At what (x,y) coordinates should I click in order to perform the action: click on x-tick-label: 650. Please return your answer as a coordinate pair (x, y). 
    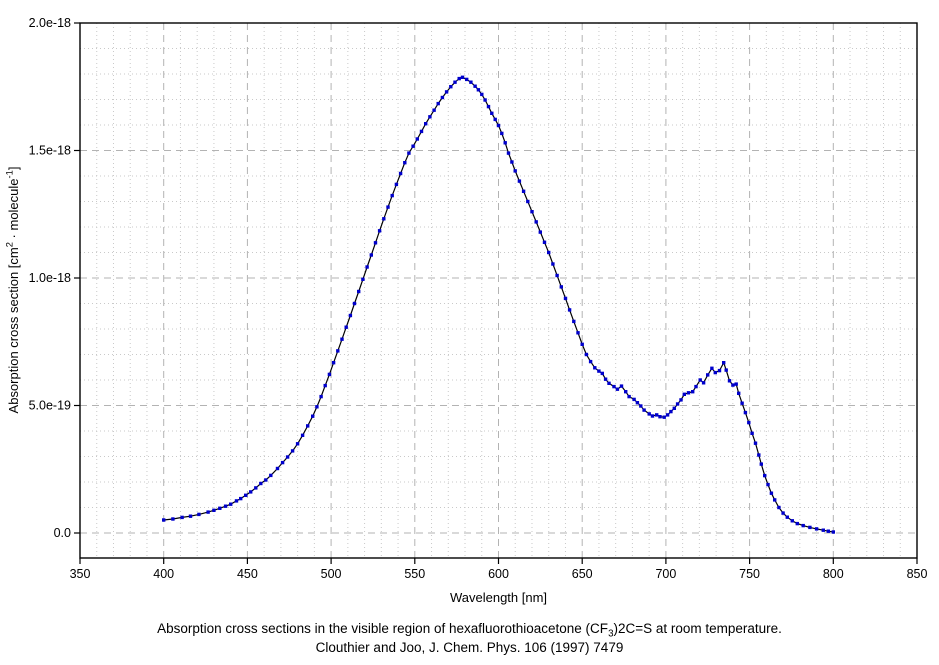
    Looking at the image, I should click on (582, 574).